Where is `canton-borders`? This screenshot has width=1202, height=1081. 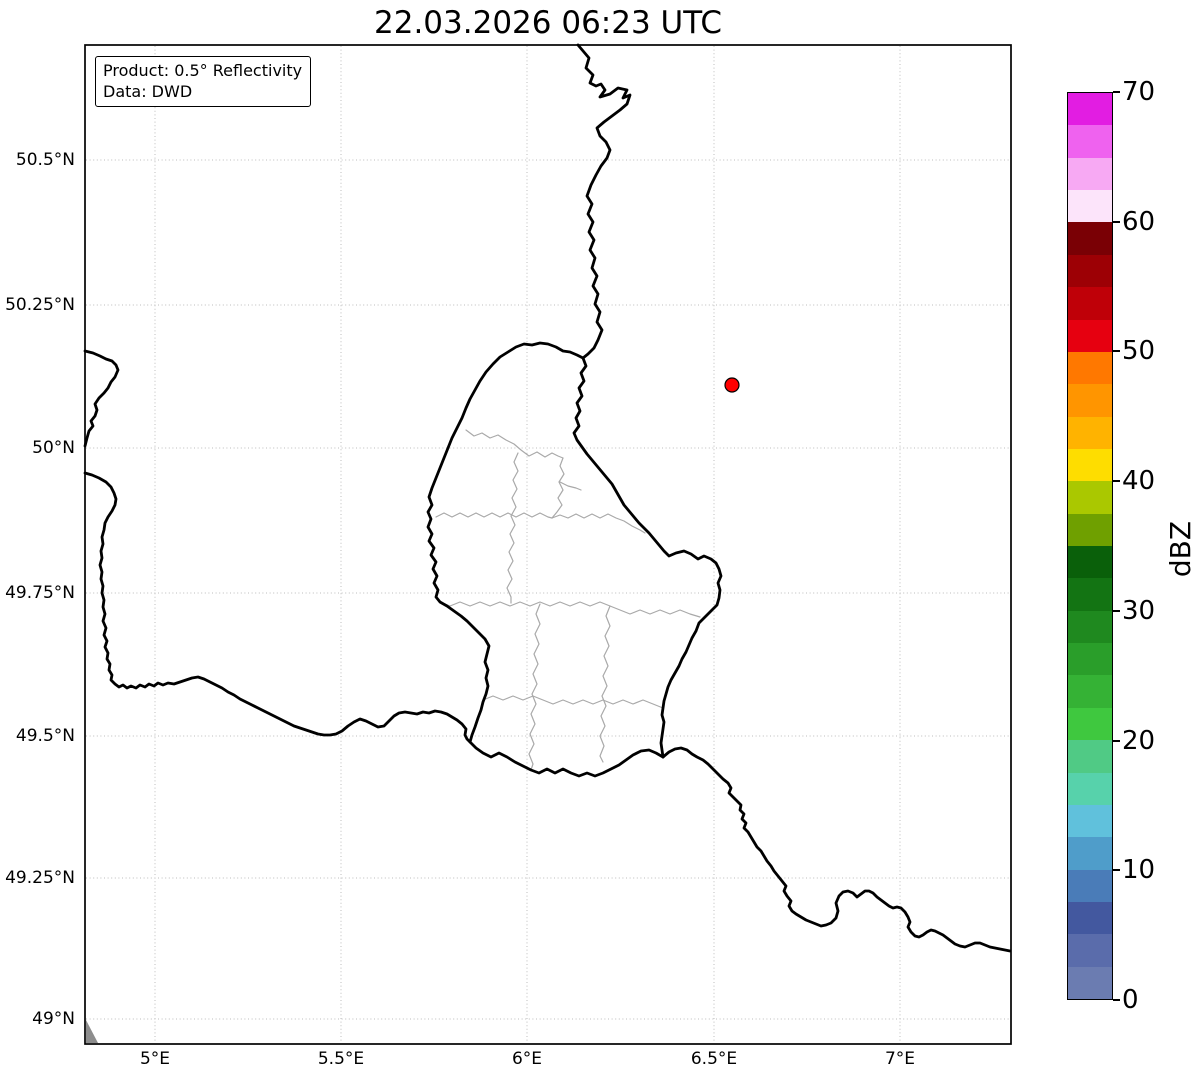
canton-borders is located at coordinates (568, 600).